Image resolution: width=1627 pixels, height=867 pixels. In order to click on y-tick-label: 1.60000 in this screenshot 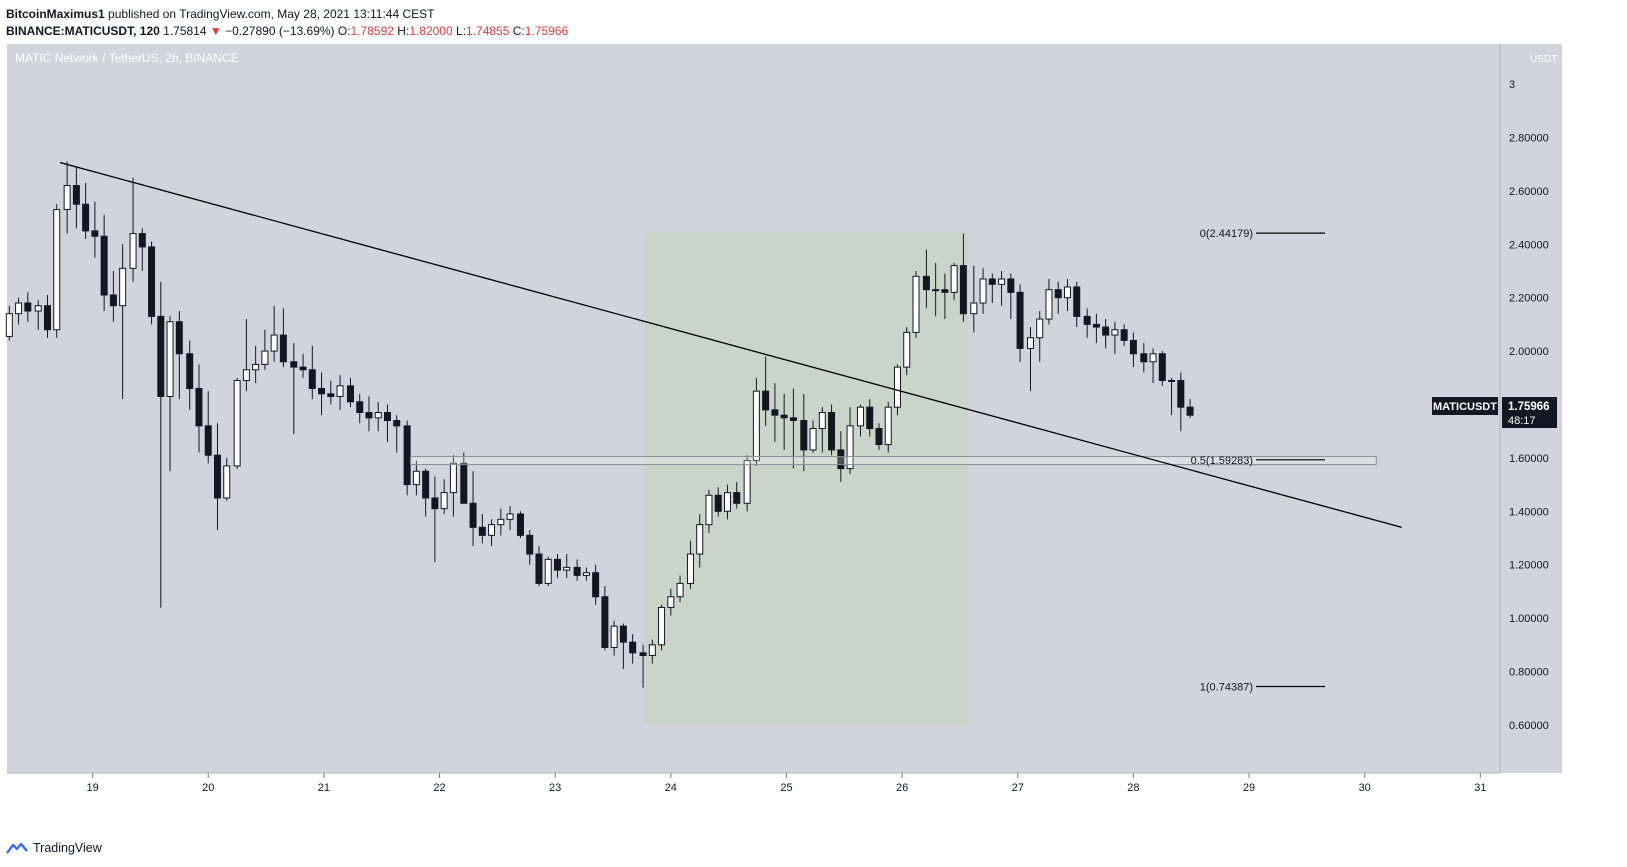, I will do `click(1529, 459)`.